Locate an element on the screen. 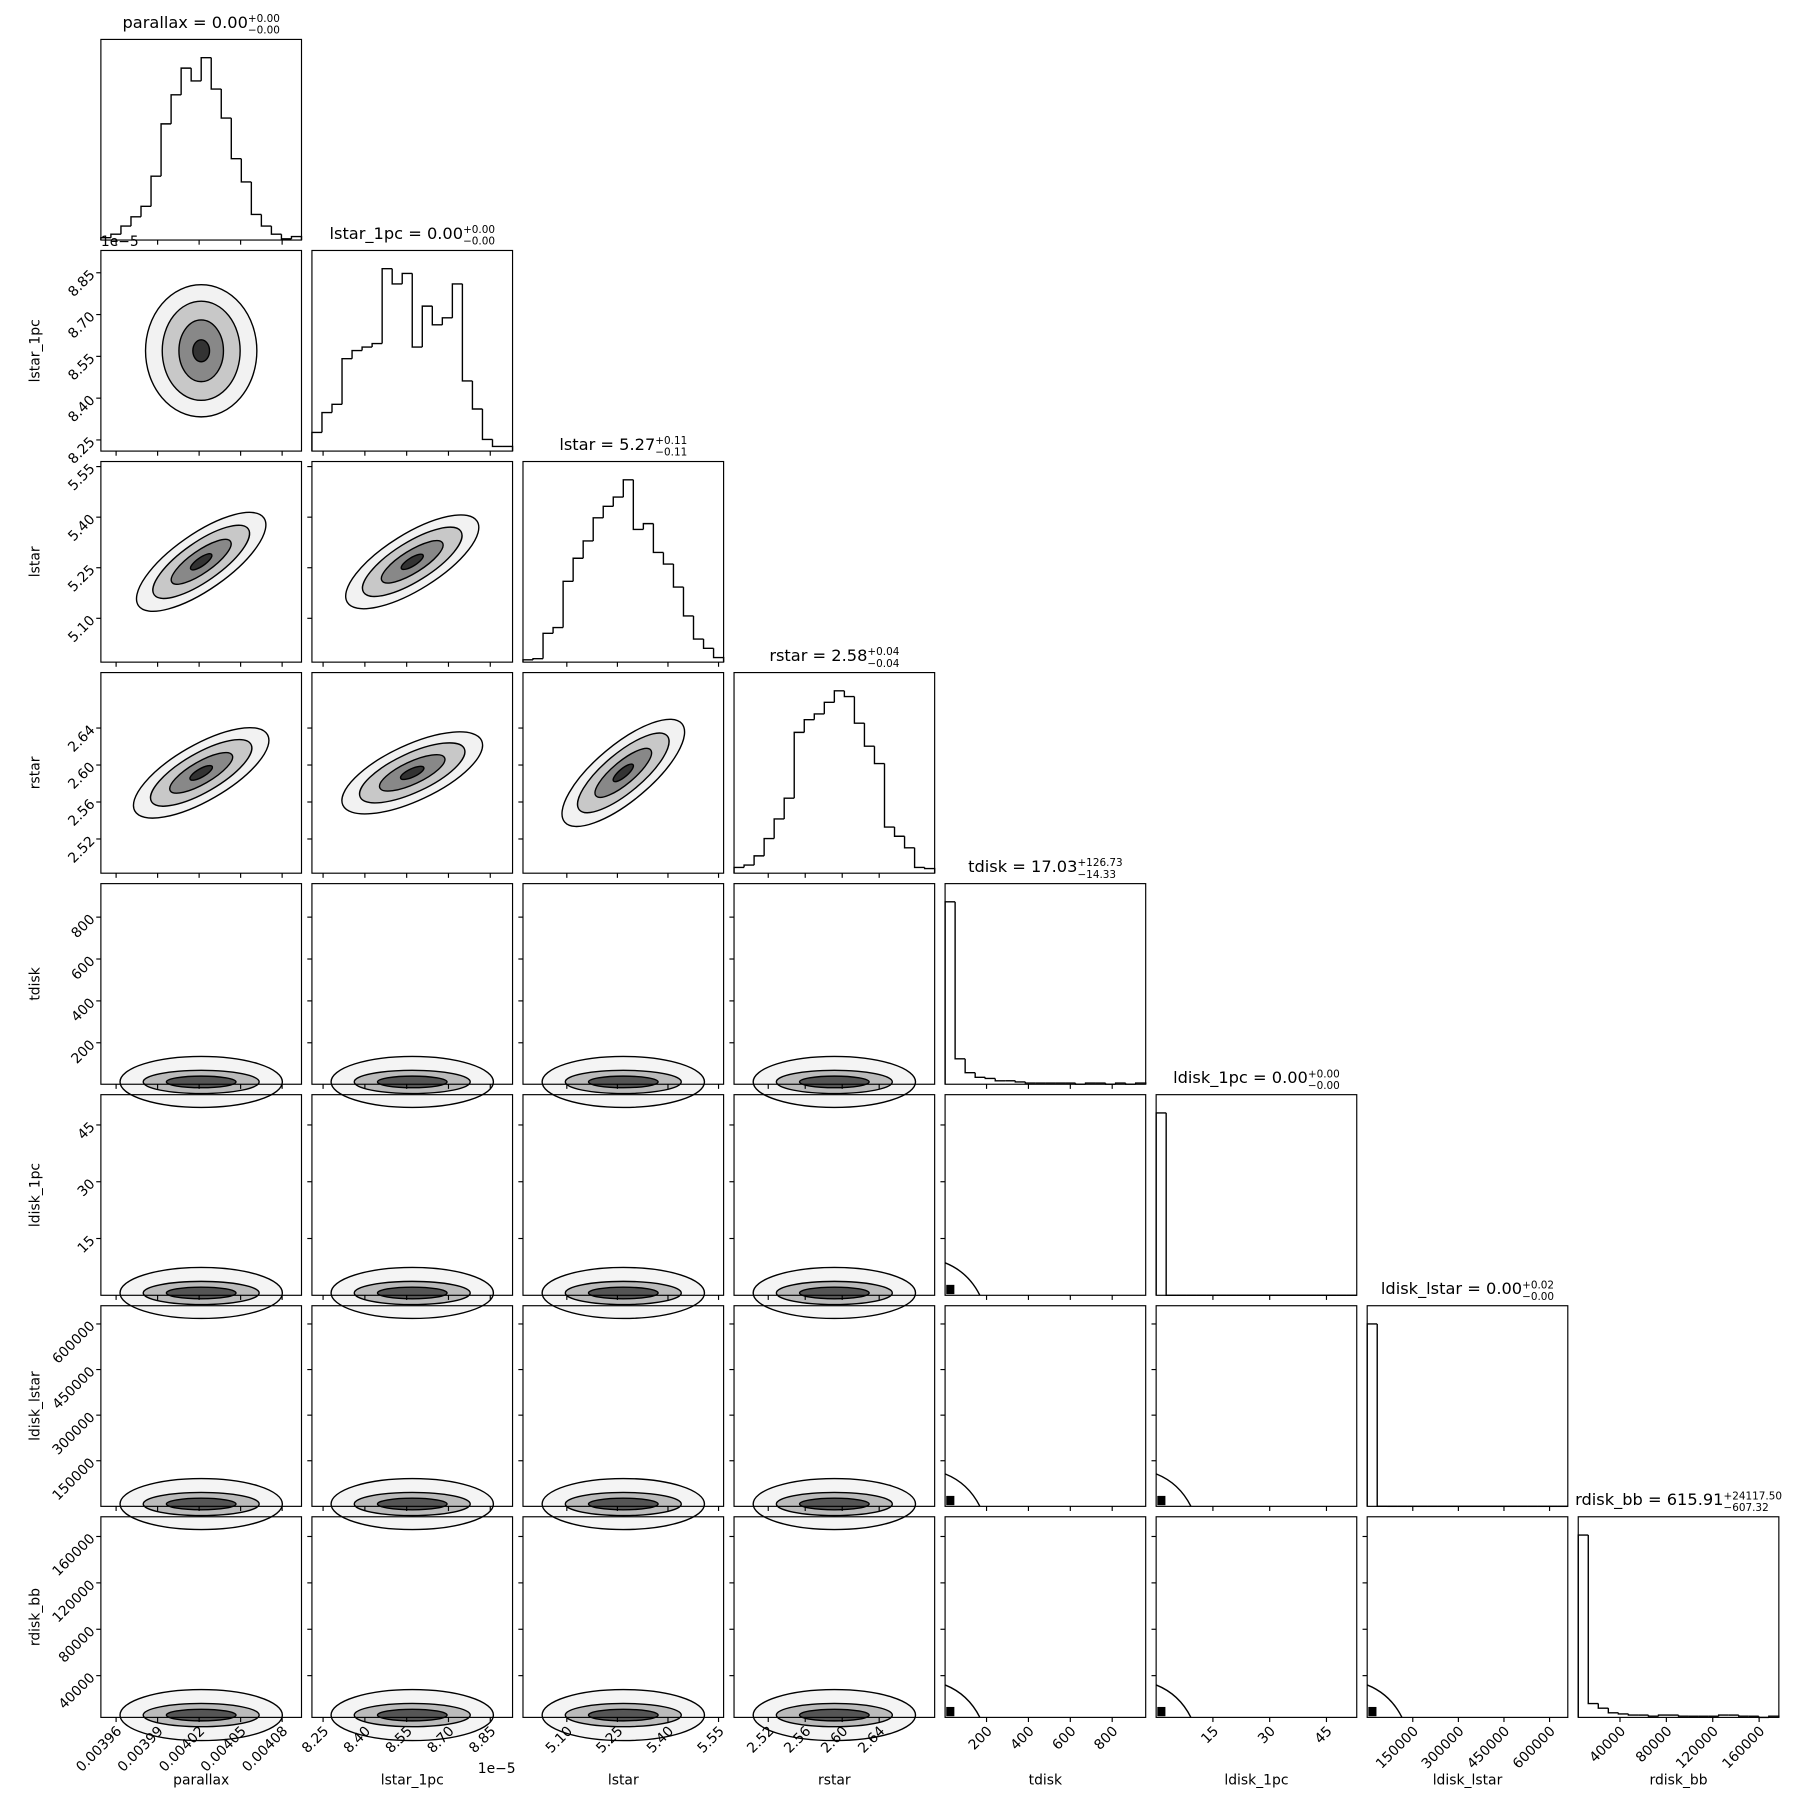 Image resolution: width=1809 pixels, height=1809 pixels. y-tick-label: 15 is located at coordinates (87, 1245).